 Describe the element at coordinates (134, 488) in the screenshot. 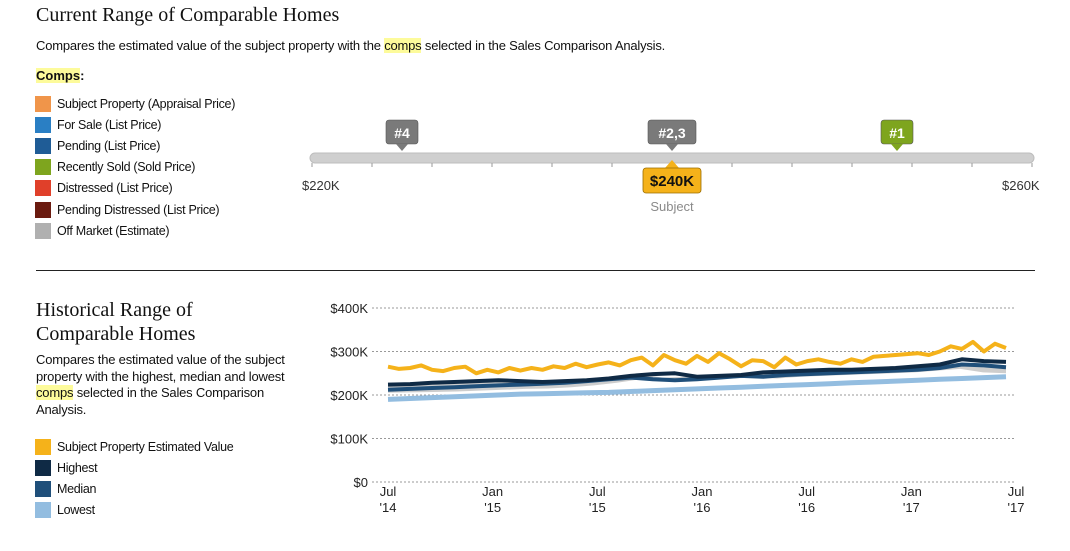

I see `historical-legend-item: Median` at that location.